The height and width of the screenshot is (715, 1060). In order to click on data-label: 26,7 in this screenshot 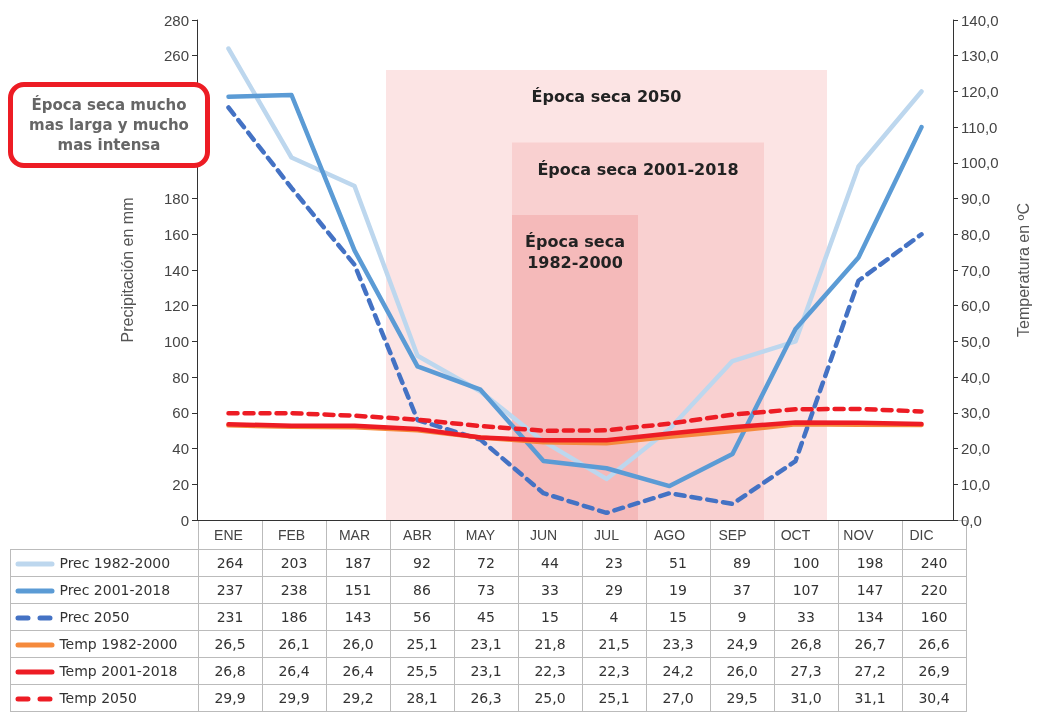, I will do `click(870, 644)`.